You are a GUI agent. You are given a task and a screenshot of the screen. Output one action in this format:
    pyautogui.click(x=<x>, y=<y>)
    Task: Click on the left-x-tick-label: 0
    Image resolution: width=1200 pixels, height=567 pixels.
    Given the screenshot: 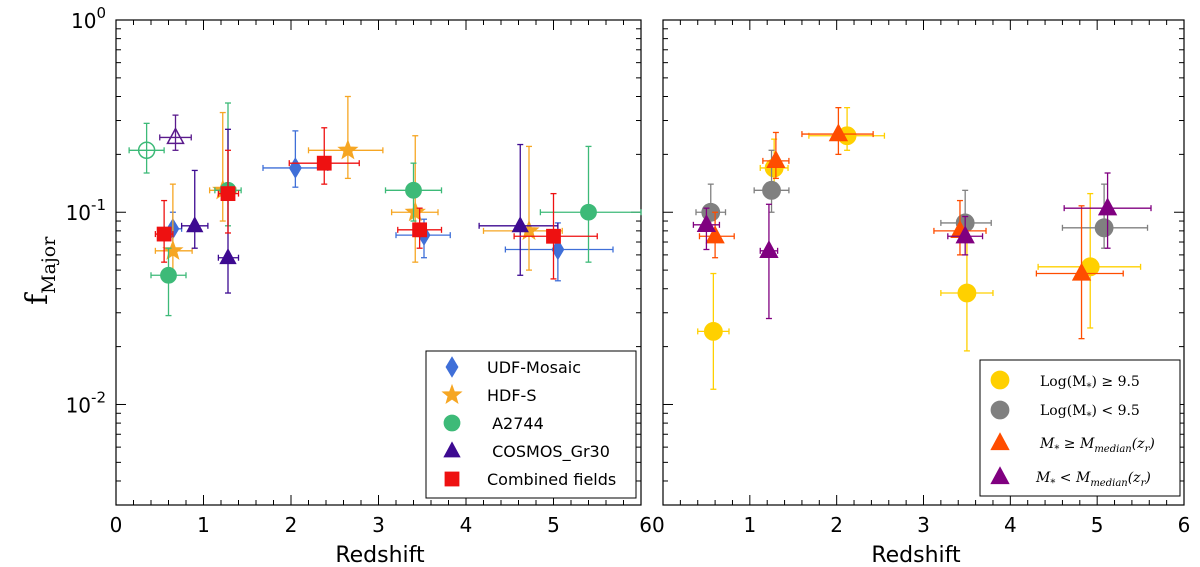 What is the action you would take?
    pyautogui.click(x=116, y=525)
    